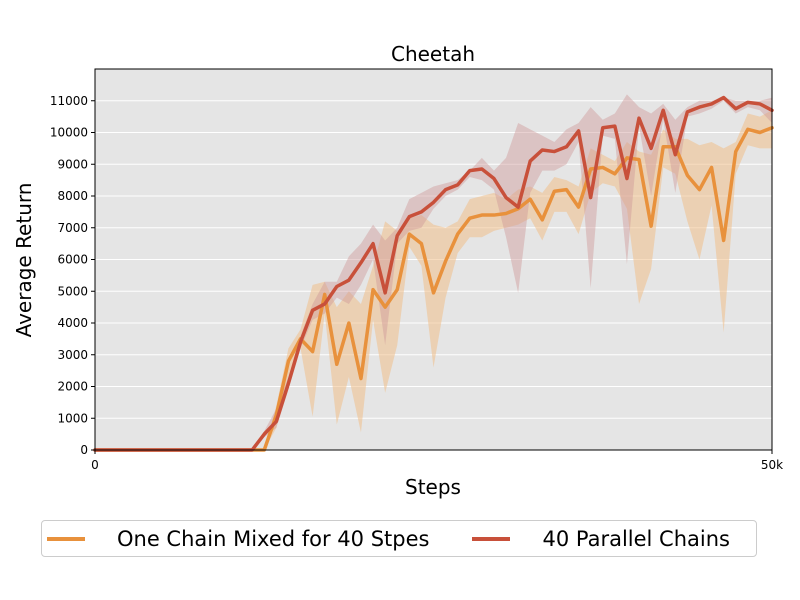 This screenshot has height=600, width=800. Describe the element at coordinates (72, 418) in the screenshot. I see `y-tick-label: 1000` at that location.